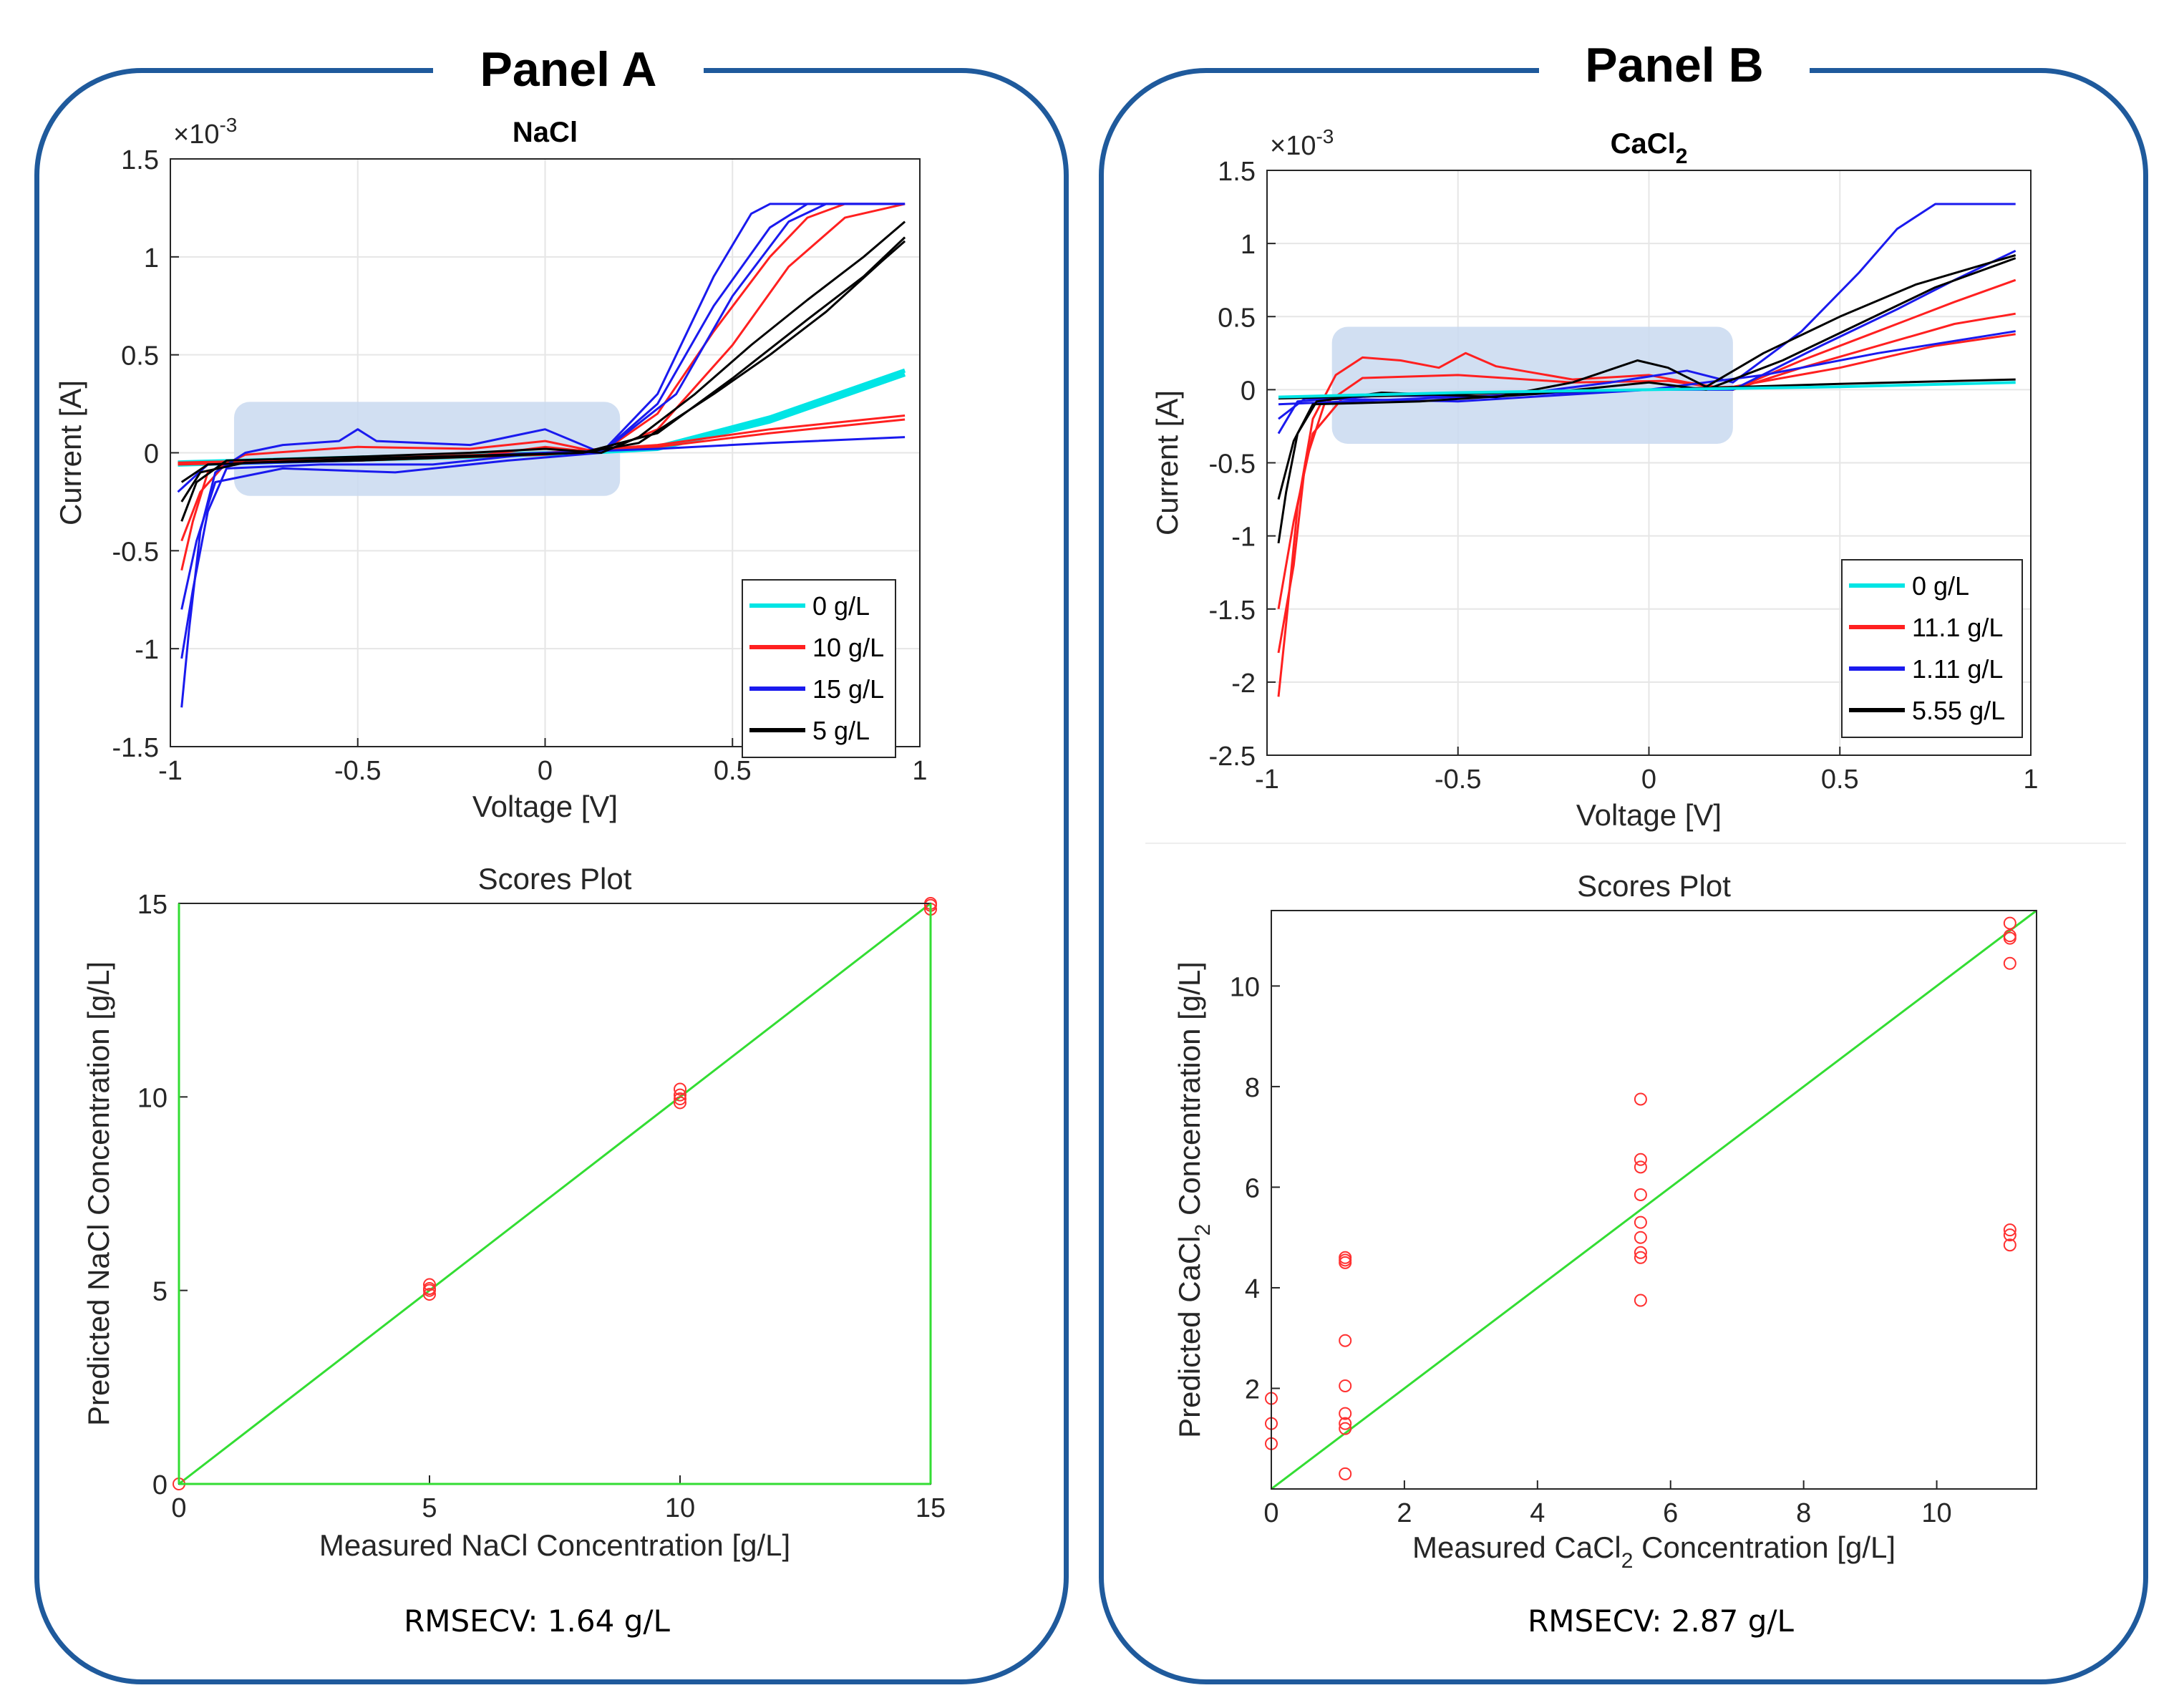 The image size is (2184, 1703). I want to click on panel-b-fit-line, so click(1654, 1199).